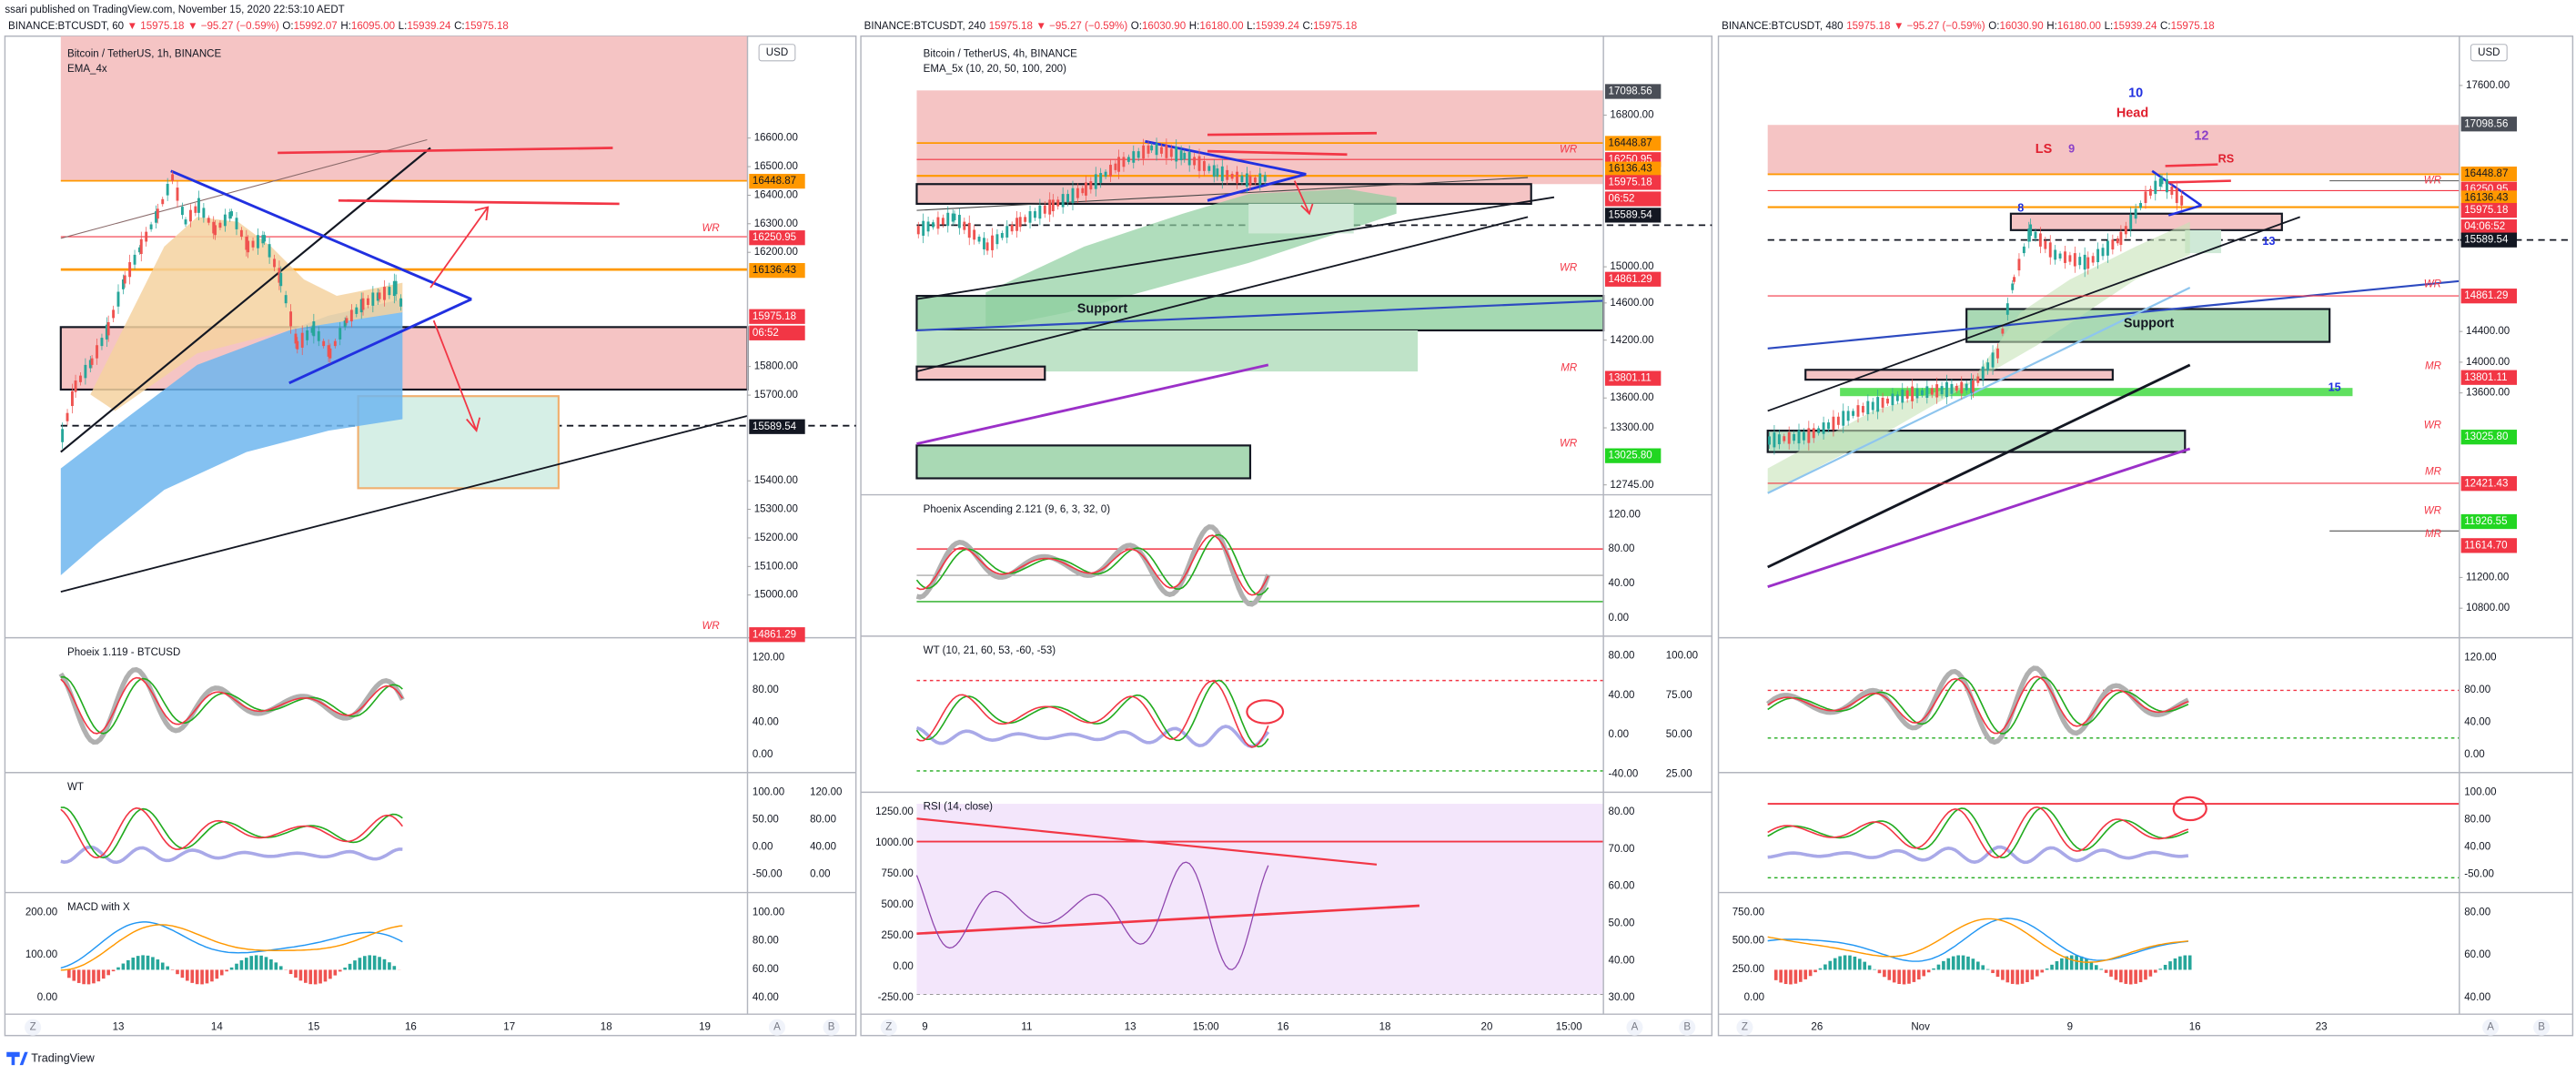 This screenshot has height=1075, width=2576. What do you see at coordinates (2195, 1027) in the screenshot?
I see `time-tick-label: 16` at bounding box center [2195, 1027].